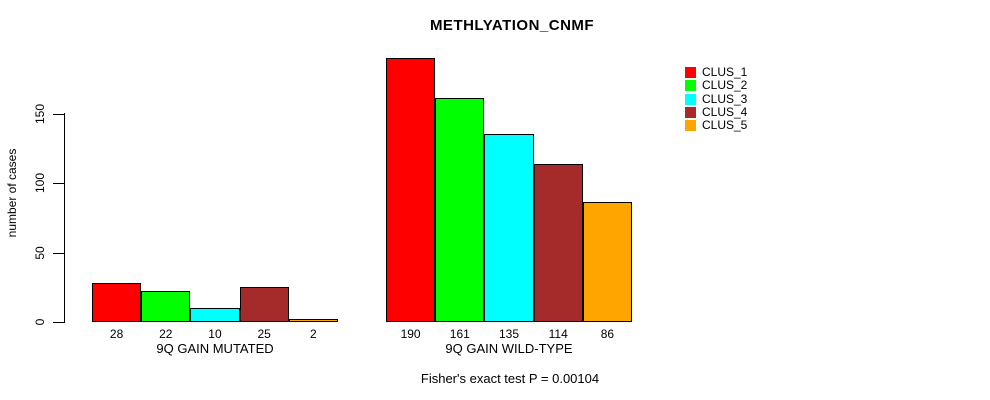 This screenshot has width=990, height=400. I want to click on x-group-label: 9Q GAIN MUTATED, so click(215, 348).